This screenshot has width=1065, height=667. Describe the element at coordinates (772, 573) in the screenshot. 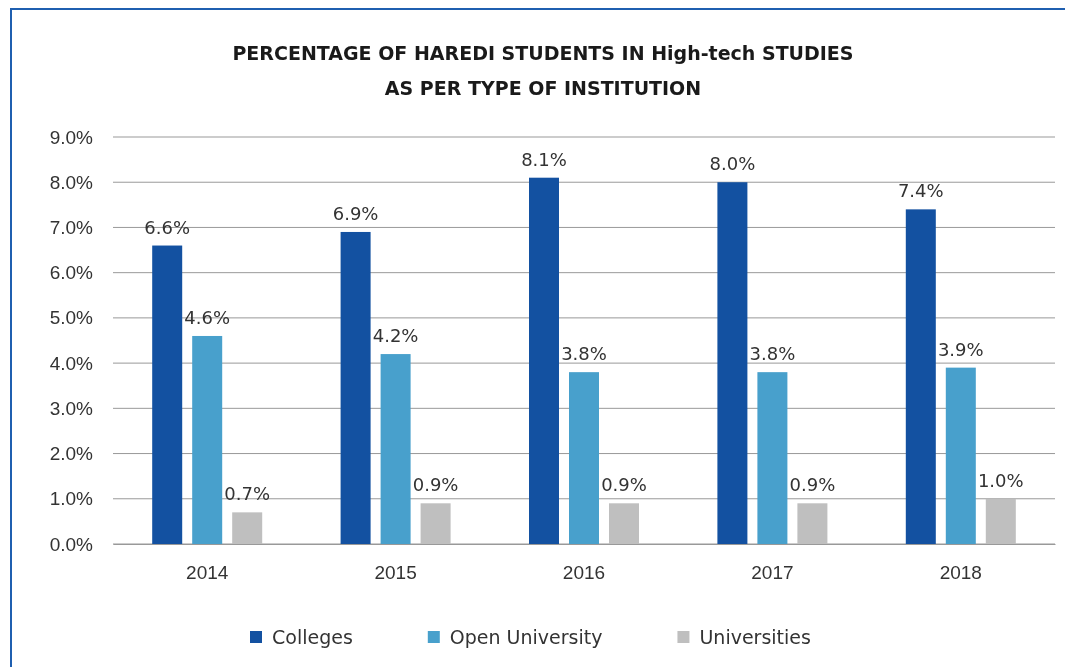

I see `x-tick-label: 2017` at that location.